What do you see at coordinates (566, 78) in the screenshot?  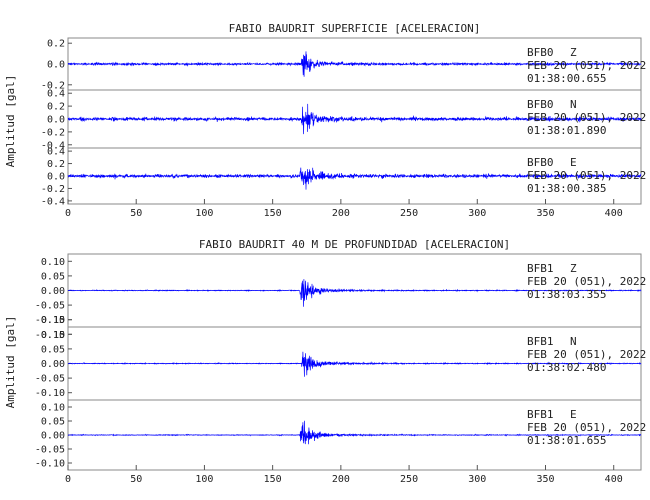 I see `time-label: 01:38:00.655` at bounding box center [566, 78].